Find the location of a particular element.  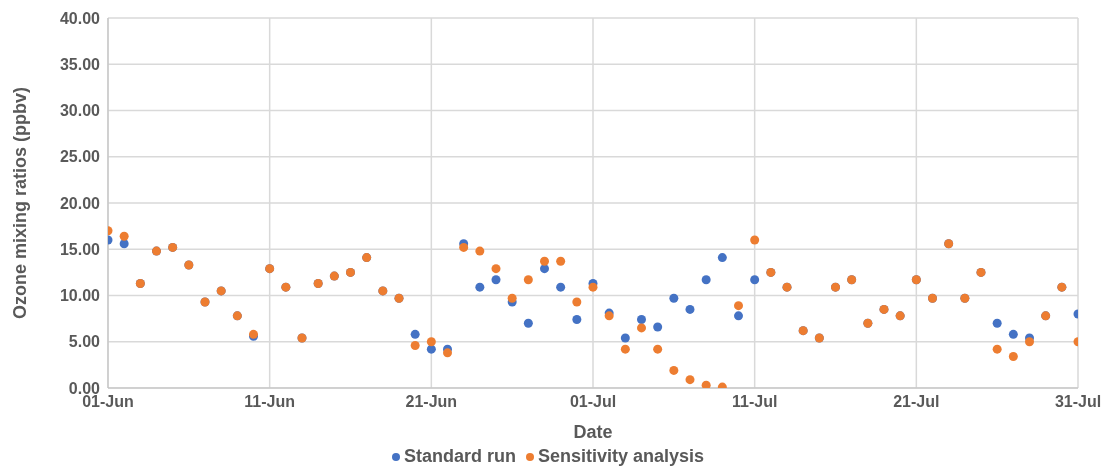

x-axis-title: Date is located at coordinates (593, 432).